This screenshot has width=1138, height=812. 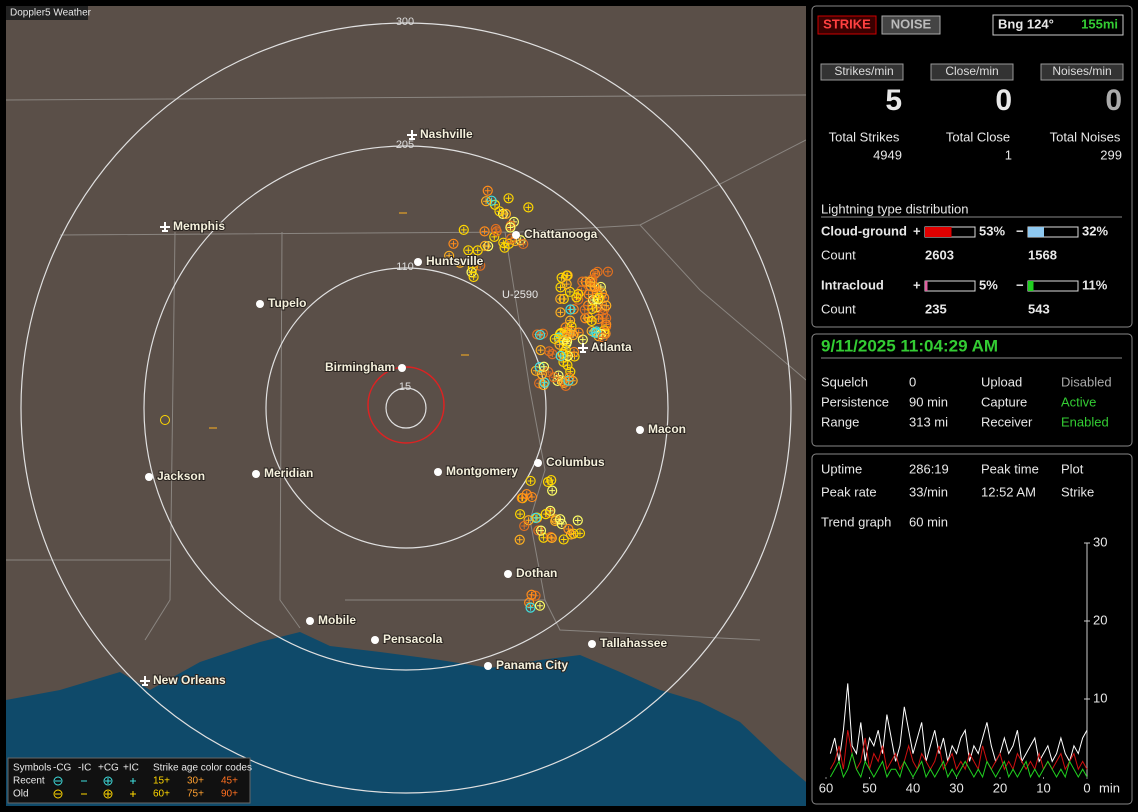 I want to click on bar-frame, so click(x=950, y=286).